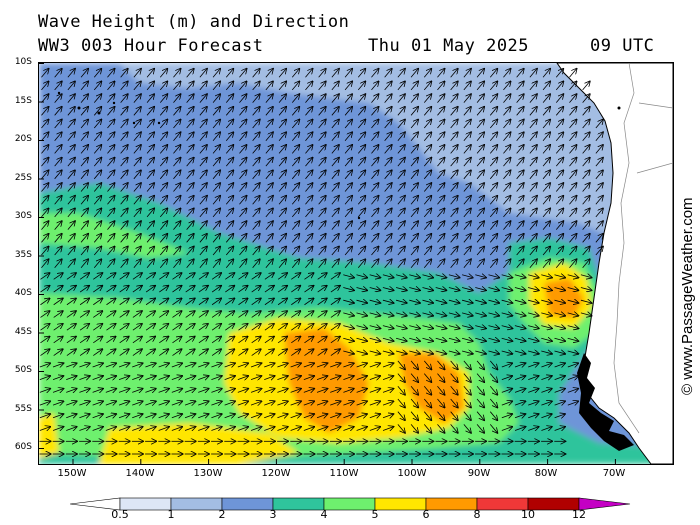 This screenshot has width=700, height=525. What do you see at coordinates (23, 447) in the screenshot?
I see `lat-label: 60S` at bounding box center [23, 447].